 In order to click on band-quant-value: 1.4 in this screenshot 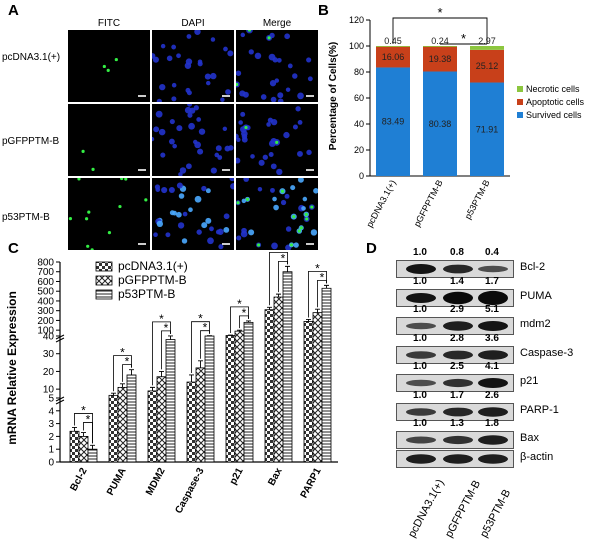, I will do `click(457, 281)`.